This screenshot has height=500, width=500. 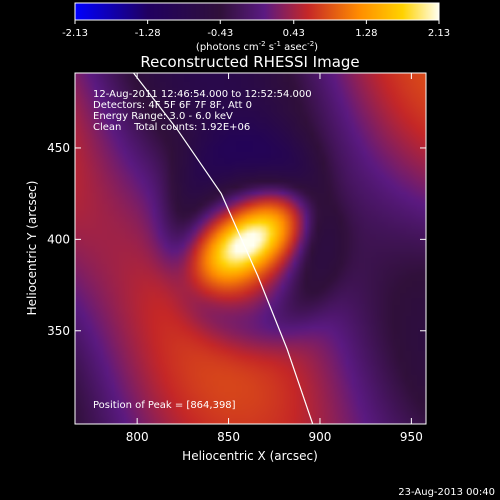 What do you see at coordinates (220, 33) in the screenshot?
I see `colorbar-tick-label: -0.43` at bounding box center [220, 33].